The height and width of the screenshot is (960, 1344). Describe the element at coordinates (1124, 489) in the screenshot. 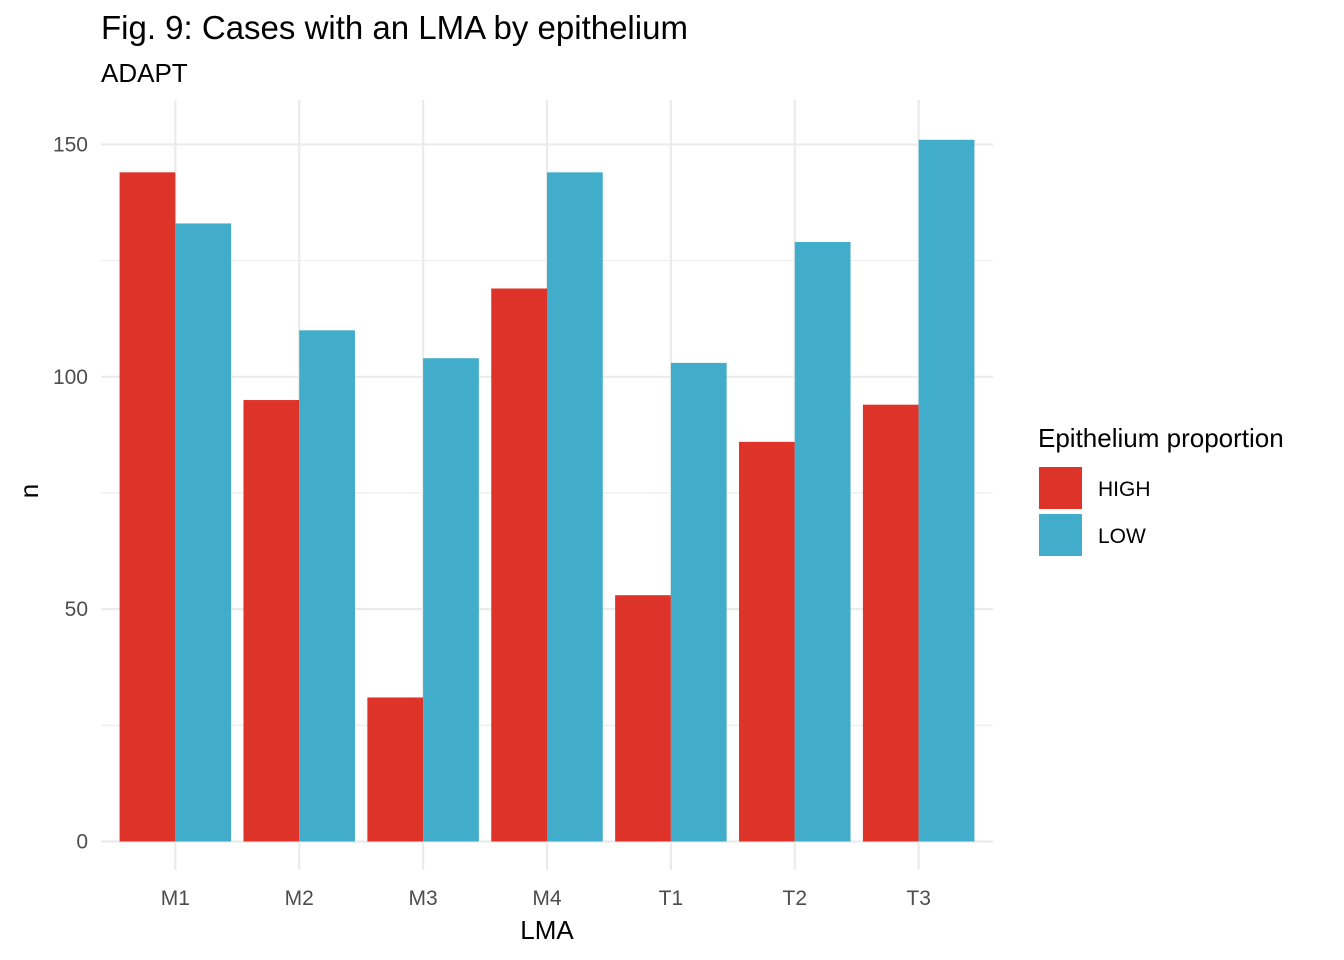

I see `legend-label-high: HIGH` at that location.